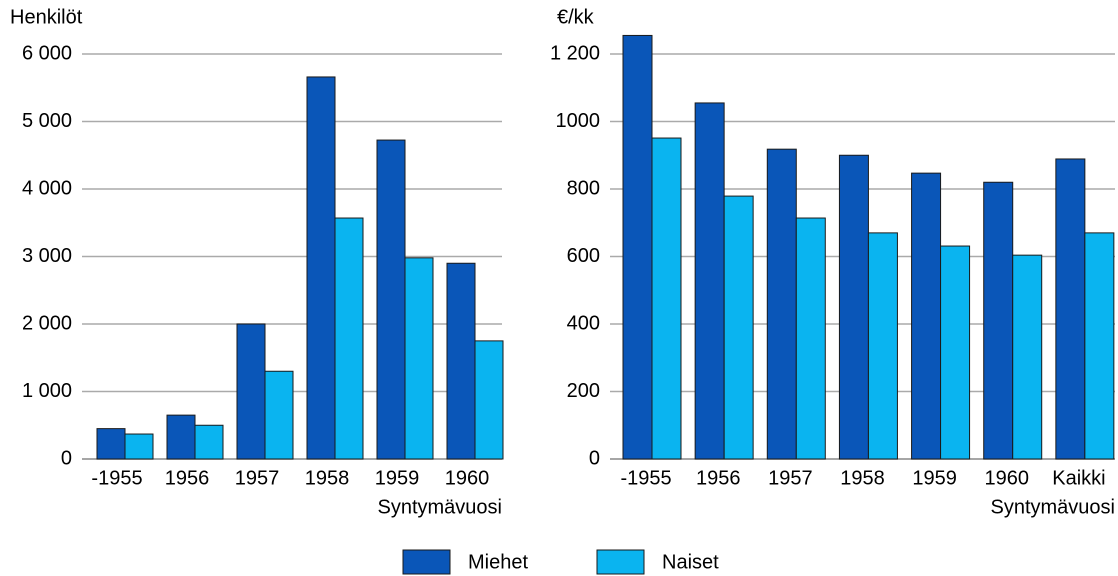 This screenshot has height=576, width=1118. I want to click on x-tick-label: Kaikki, so click(1078, 478).